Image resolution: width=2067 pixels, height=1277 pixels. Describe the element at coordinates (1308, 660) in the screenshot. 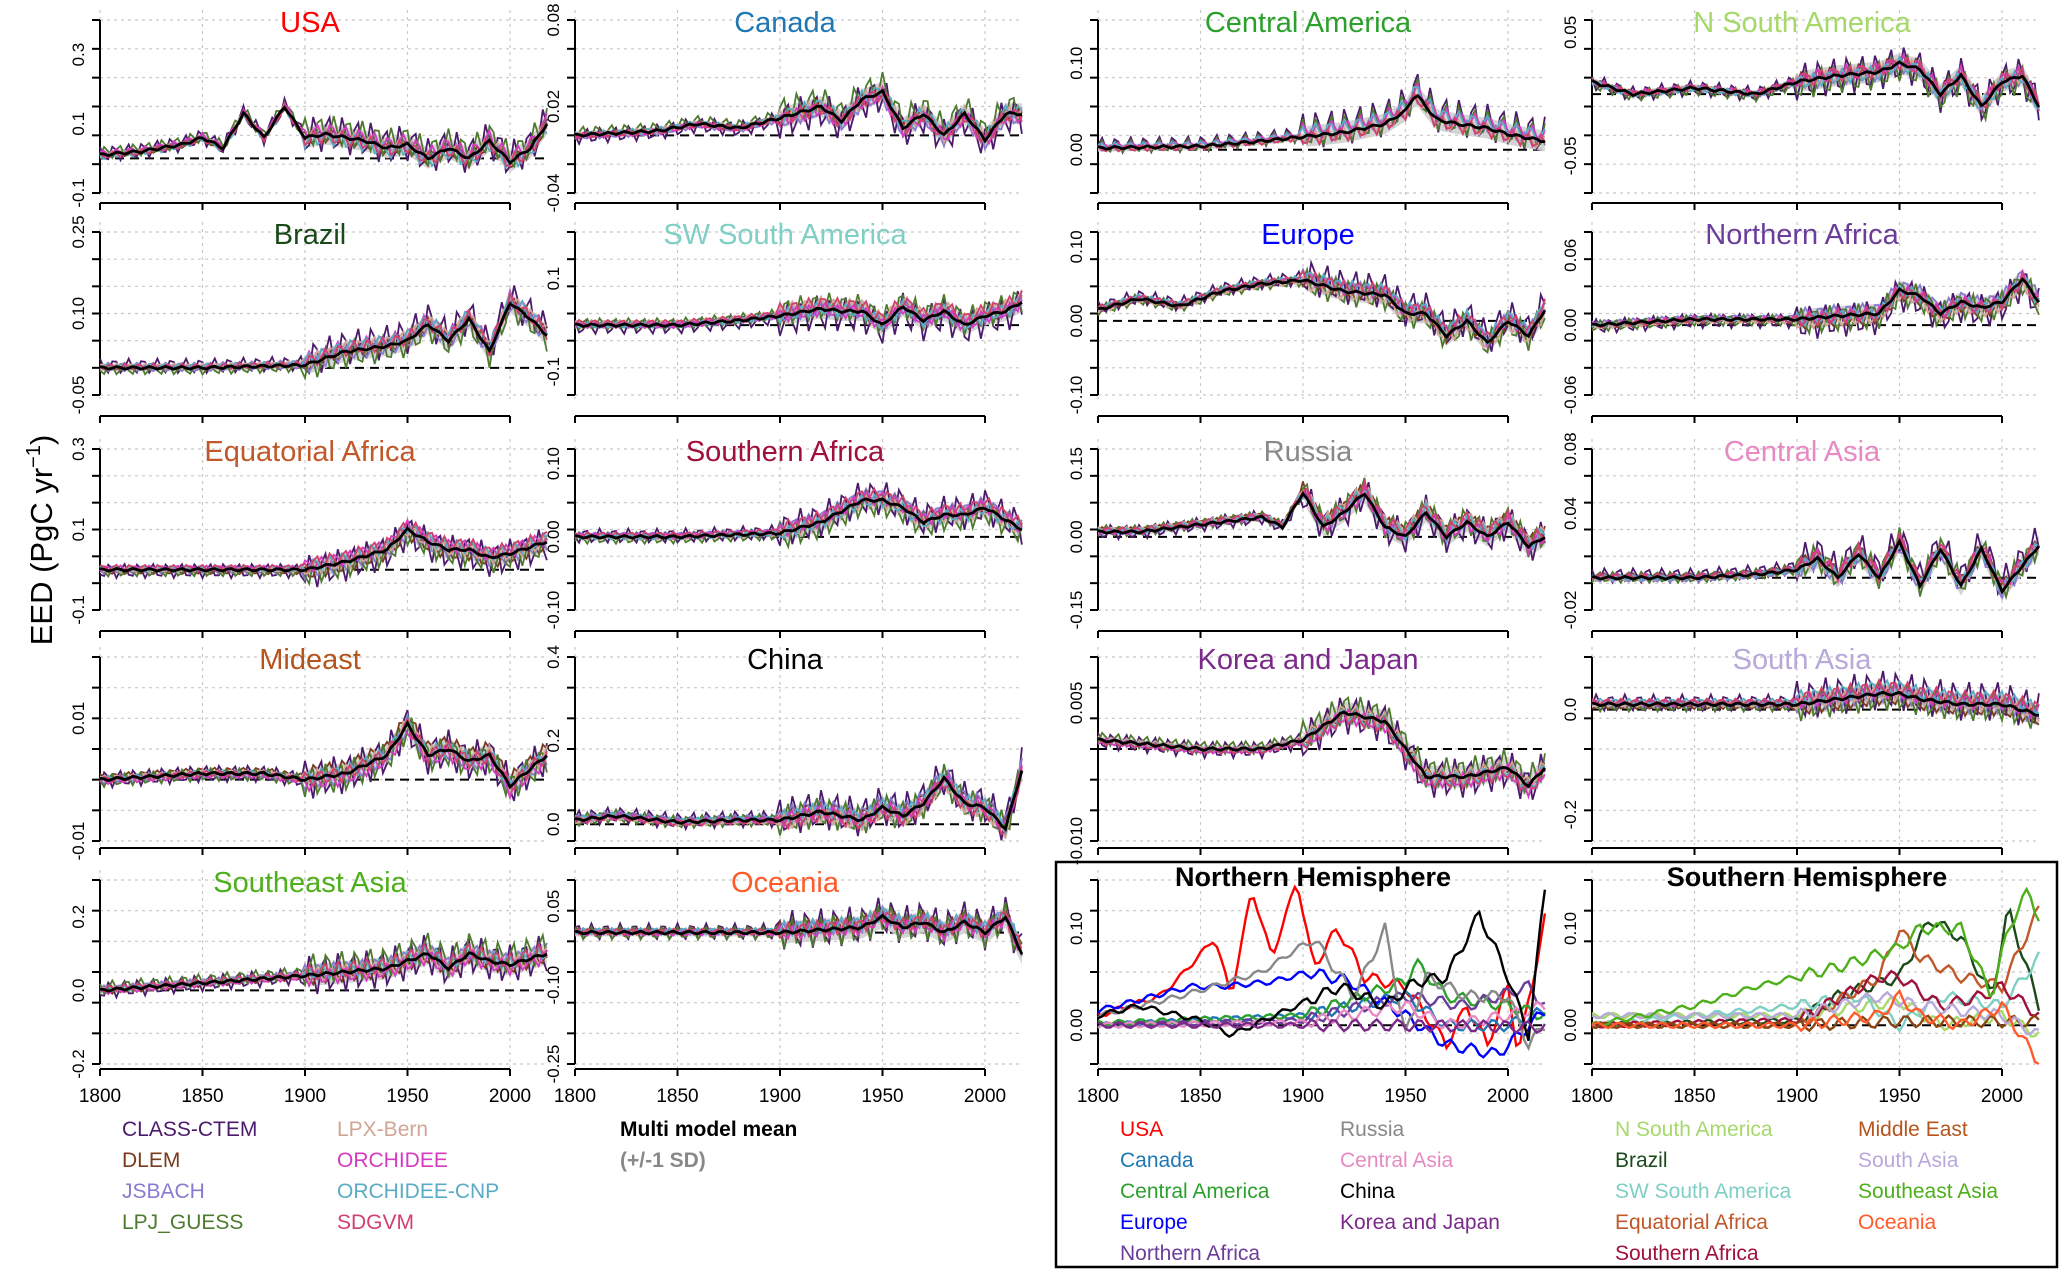

I see `panel-title: Korea and Japan` at that location.